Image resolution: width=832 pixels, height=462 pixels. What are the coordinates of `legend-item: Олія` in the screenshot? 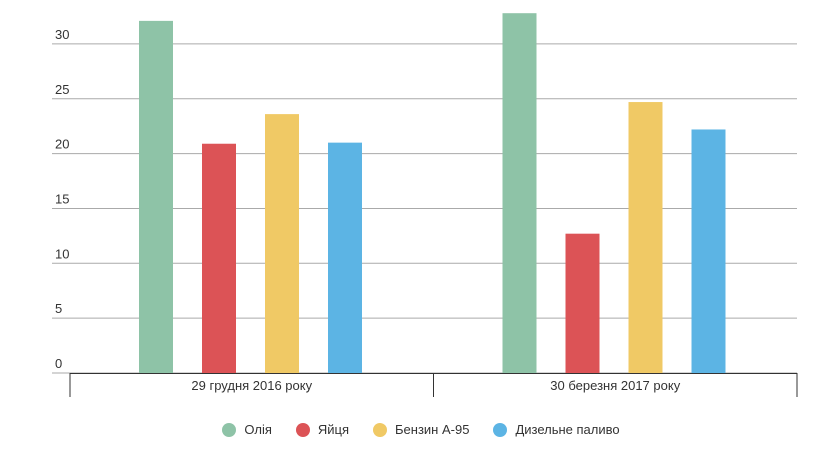 It's located at (247, 429).